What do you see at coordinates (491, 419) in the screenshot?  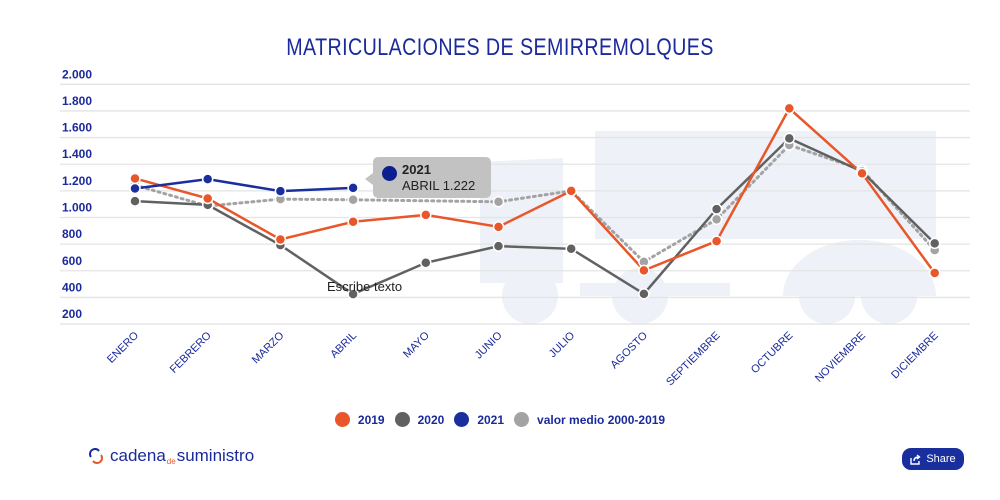 I see `legend-label: 2021` at bounding box center [491, 419].